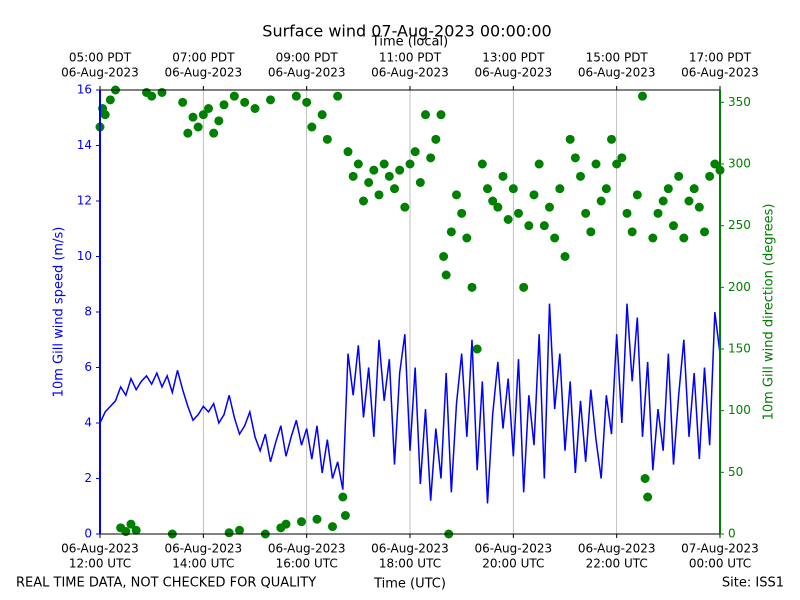  I want to click on y-tick-label: 4, so click(88, 423).